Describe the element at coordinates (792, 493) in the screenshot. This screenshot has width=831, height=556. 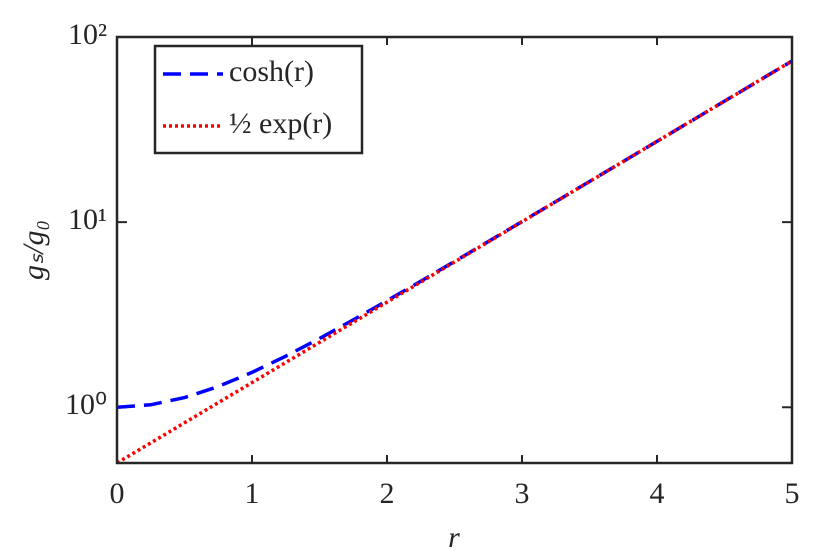
I see `x-tick-label: 5` at that location.